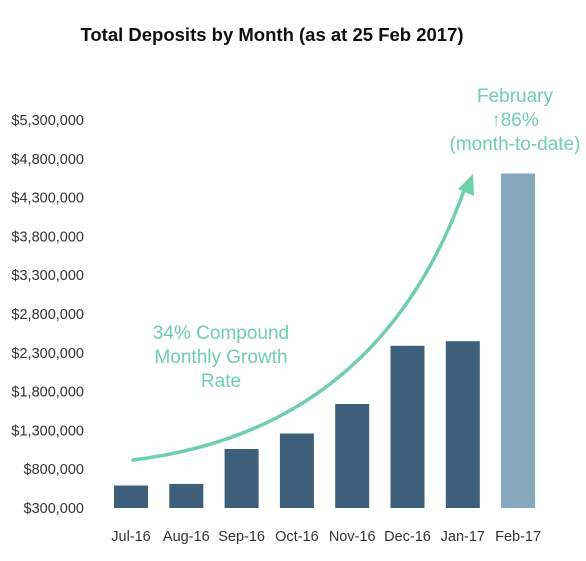 Image resolution: width=586 pixels, height=561 pixels. Describe the element at coordinates (54, 509) in the screenshot. I see `y-tick-label: $300,000` at that location.